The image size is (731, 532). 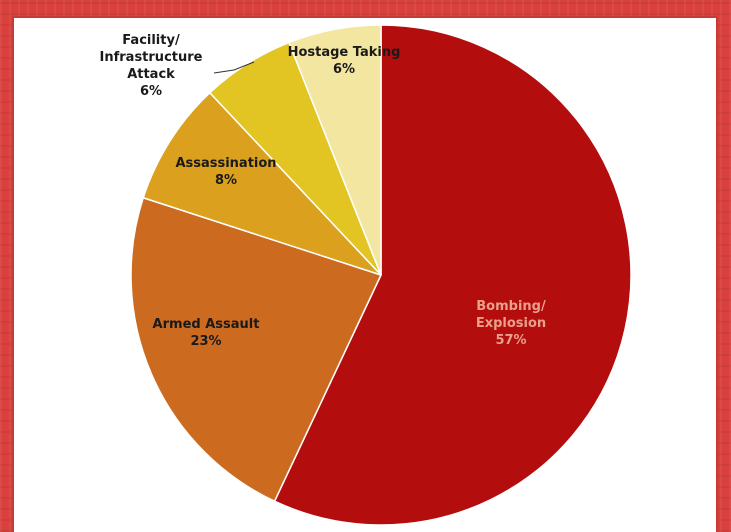 What do you see at coordinates (234, 67) in the screenshot?
I see `leader-line` at bounding box center [234, 67].